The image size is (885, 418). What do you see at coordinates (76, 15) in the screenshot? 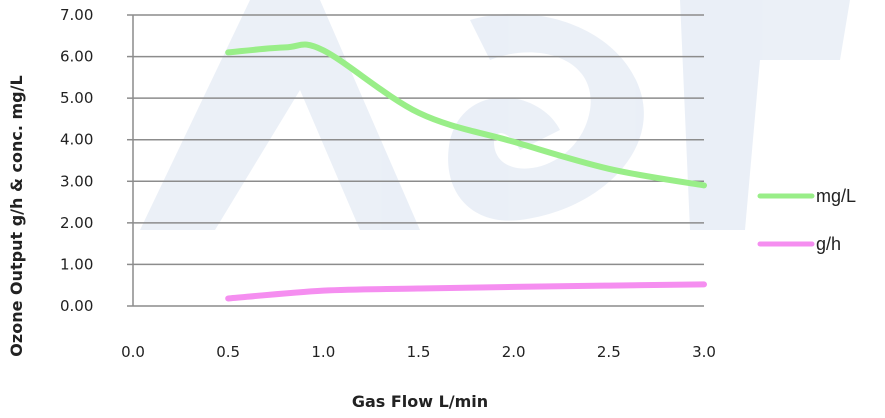
I see `y-tick-label: 7.00` at bounding box center [76, 15].